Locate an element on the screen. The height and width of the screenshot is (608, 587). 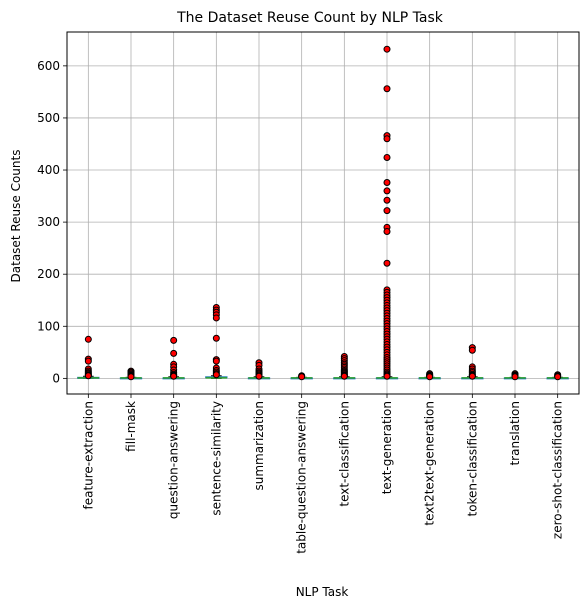
y-axis: 0 100 200 300 400 500 600 is located at coordinates (52, 222).